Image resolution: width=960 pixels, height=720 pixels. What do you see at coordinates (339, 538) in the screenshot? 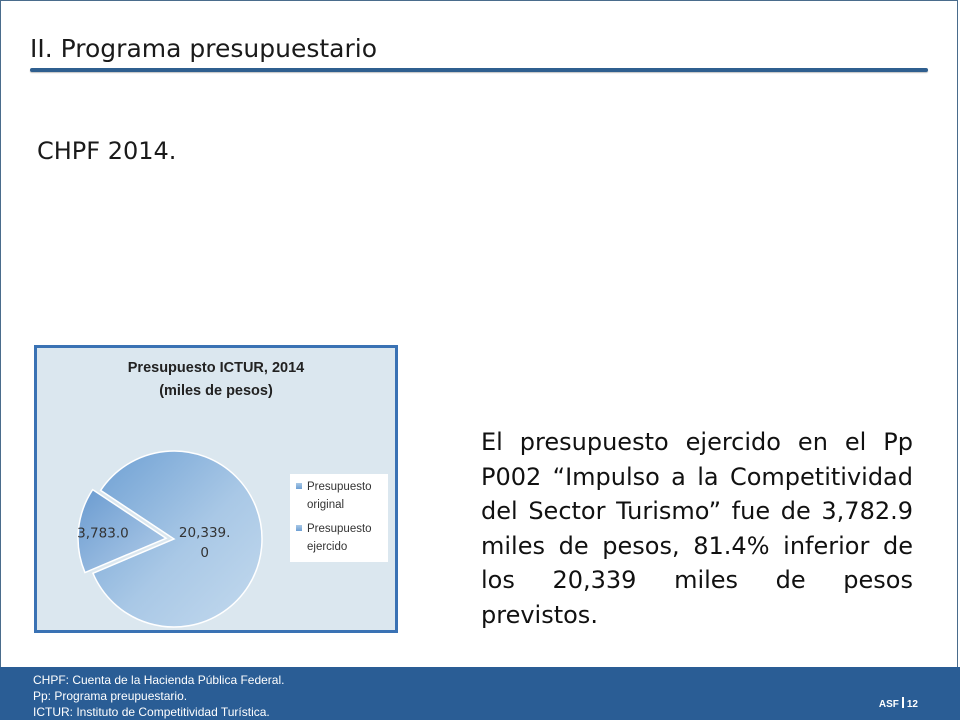
I see `legend-label: Presupuesto ejercido` at bounding box center [339, 538].